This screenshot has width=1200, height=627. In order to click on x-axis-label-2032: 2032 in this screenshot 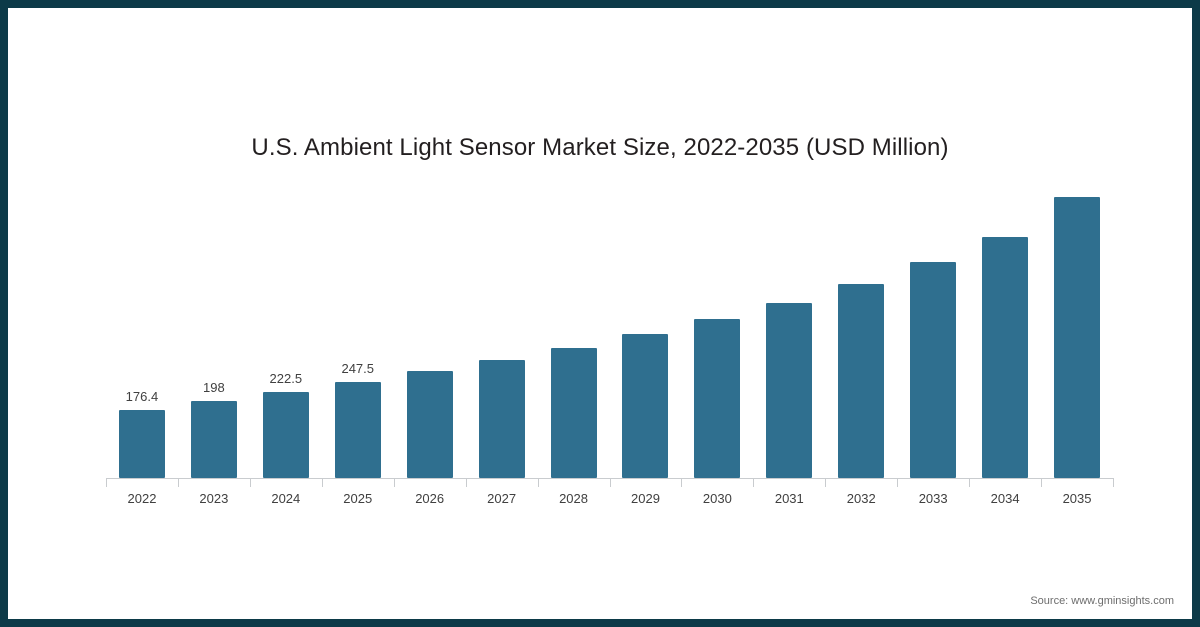, I will do `click(861, 498)`.